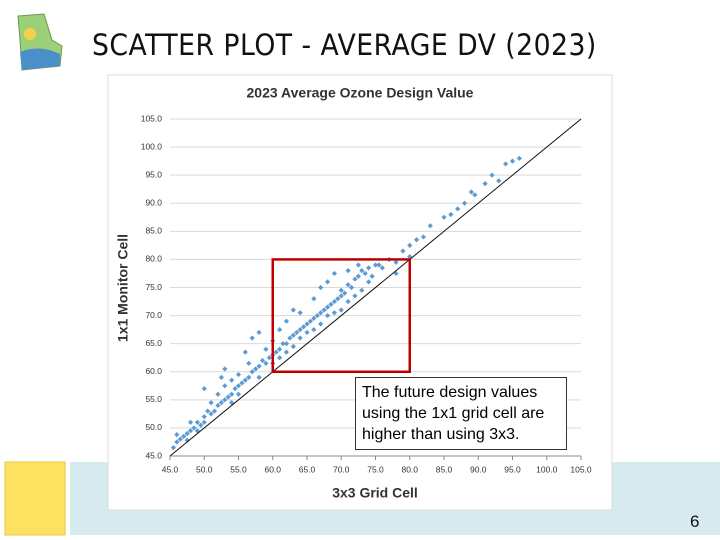  What do you see at coordinates (153, 371) in the screenshot?
I see `y-tick-label: 60.0` at bounding box center [153, 371].